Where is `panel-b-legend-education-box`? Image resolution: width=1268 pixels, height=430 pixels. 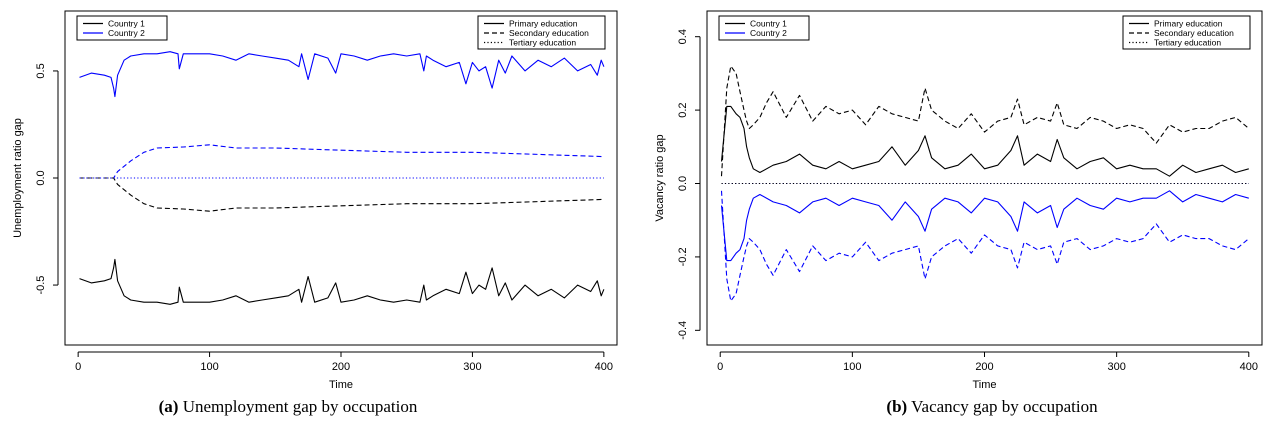 panel-b-legend-education-box is located at coordinates (1186, 32).